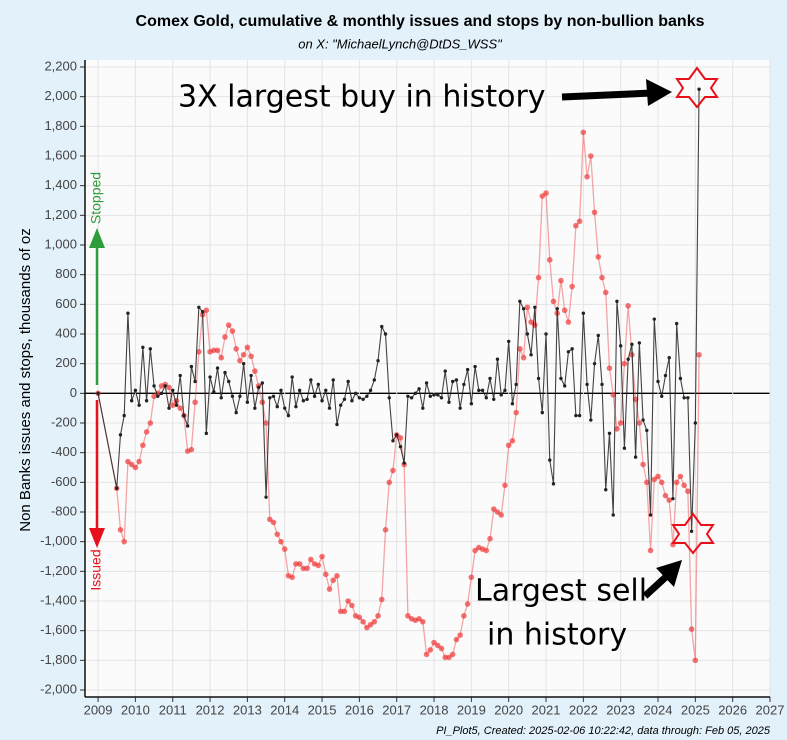  I want to click on y-tick-label: 1,600, so click(60, 154).